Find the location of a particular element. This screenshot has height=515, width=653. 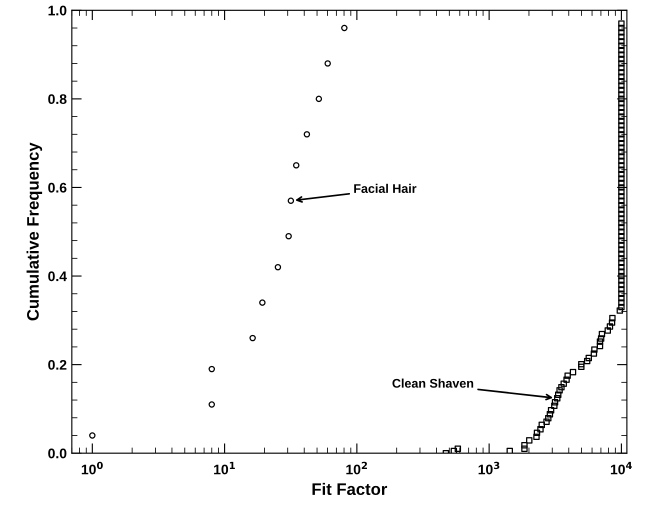

x-tick-label: 10$^{3}$ is located at coordinates (489, 468).